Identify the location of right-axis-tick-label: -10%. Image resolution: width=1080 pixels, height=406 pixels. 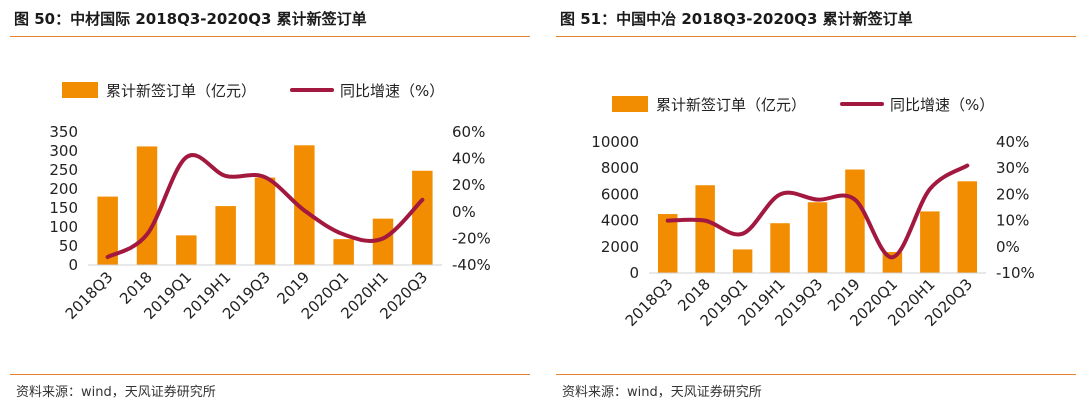
(1015, 273).